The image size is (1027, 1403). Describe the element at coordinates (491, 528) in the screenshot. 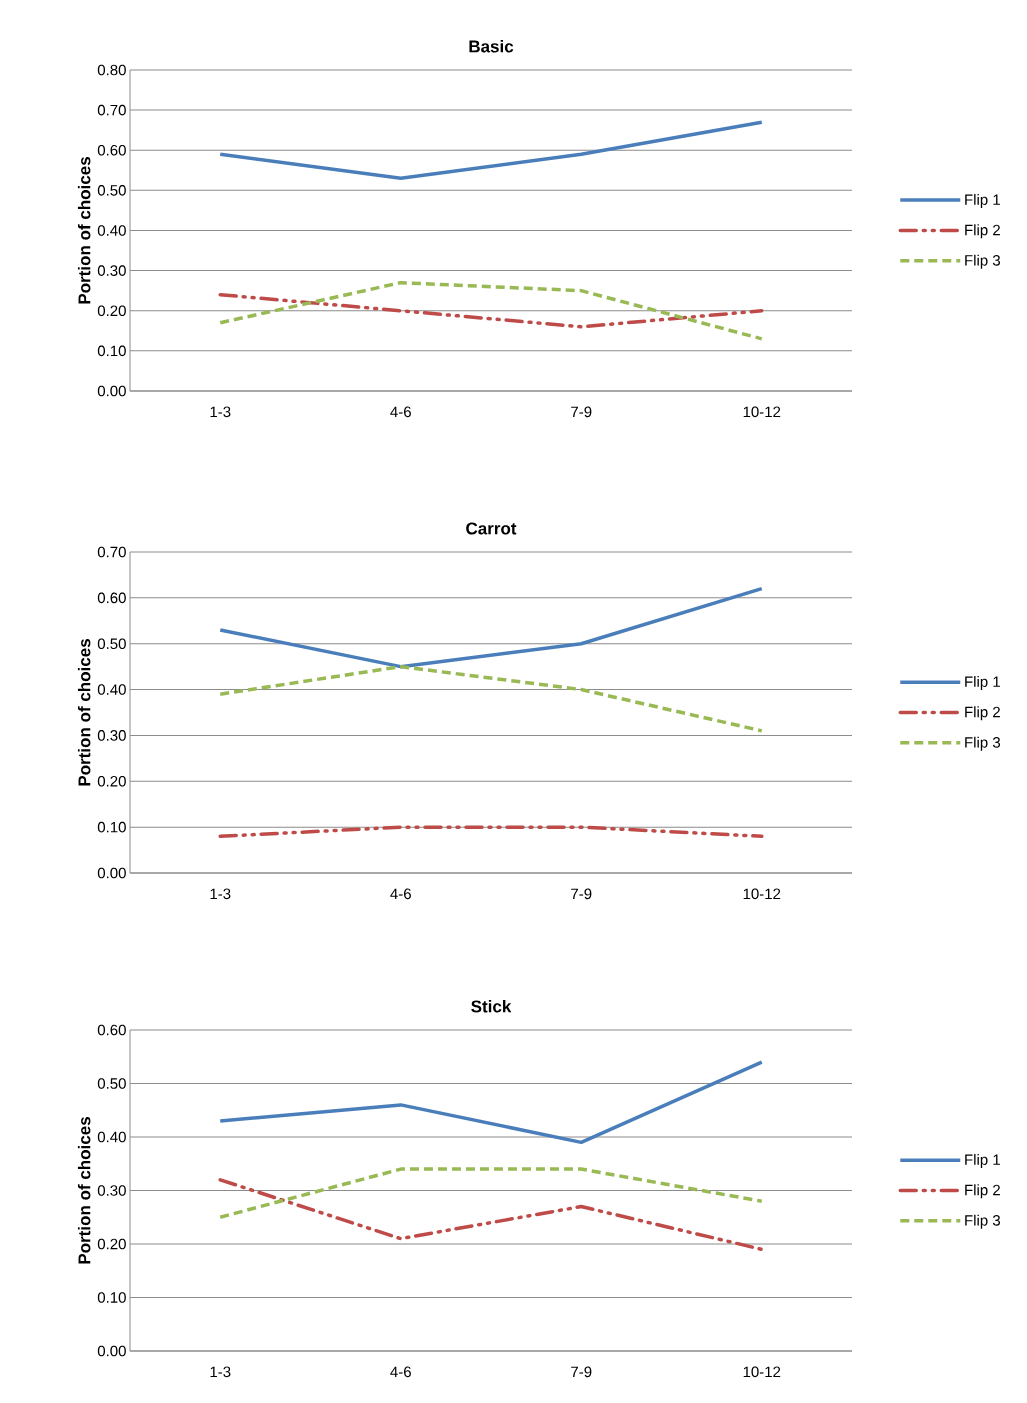

I see `chart-title: Carrot` at that location.